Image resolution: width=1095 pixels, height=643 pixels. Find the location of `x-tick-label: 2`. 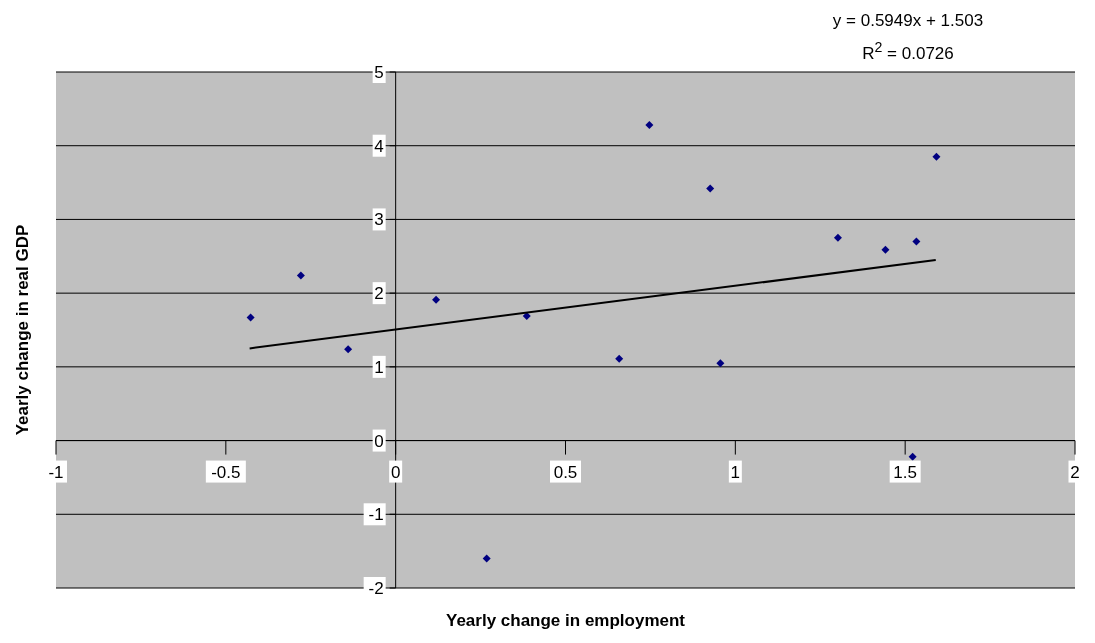

x-tick-label: 2 is located at coordinates (1075, 472).